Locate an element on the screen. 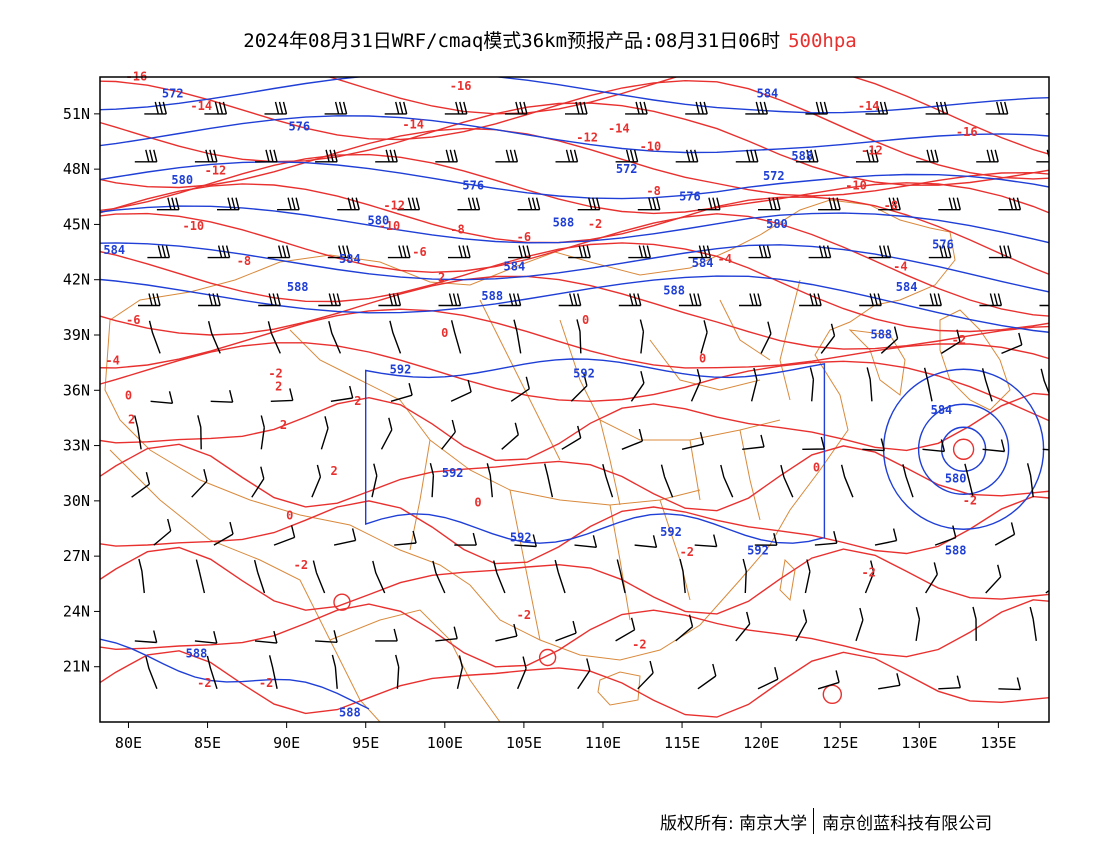 Image resolution: width=1100 pixels, height=850 pixels. temperature-label: -10 is located at coordinates (651, 147).